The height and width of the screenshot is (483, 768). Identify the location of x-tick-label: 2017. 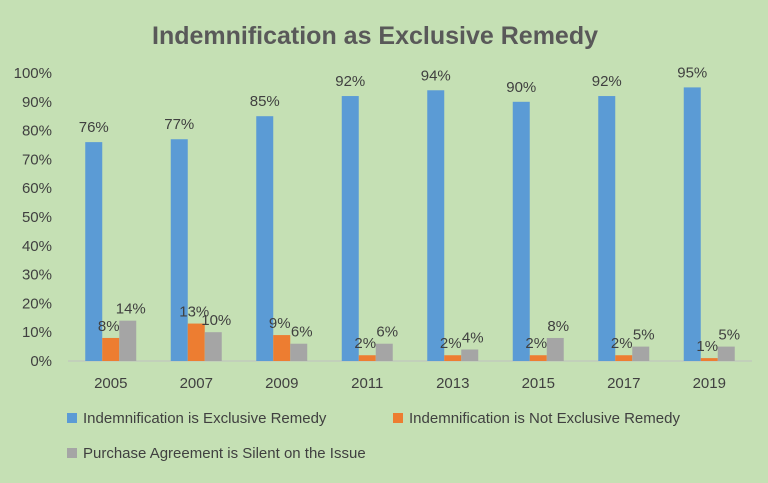
(623, 383).